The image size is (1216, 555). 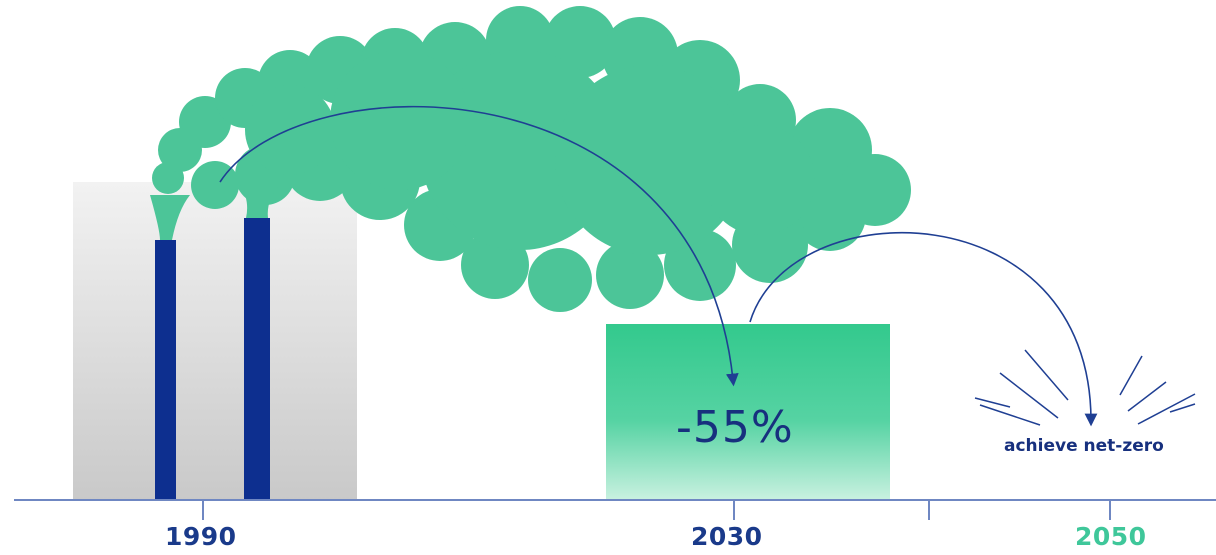 What do you see at coordinates (1084, 446) in the screenshot?
I see `target-2050-label: achieve net-zero` at bounding box center [1084, 446].